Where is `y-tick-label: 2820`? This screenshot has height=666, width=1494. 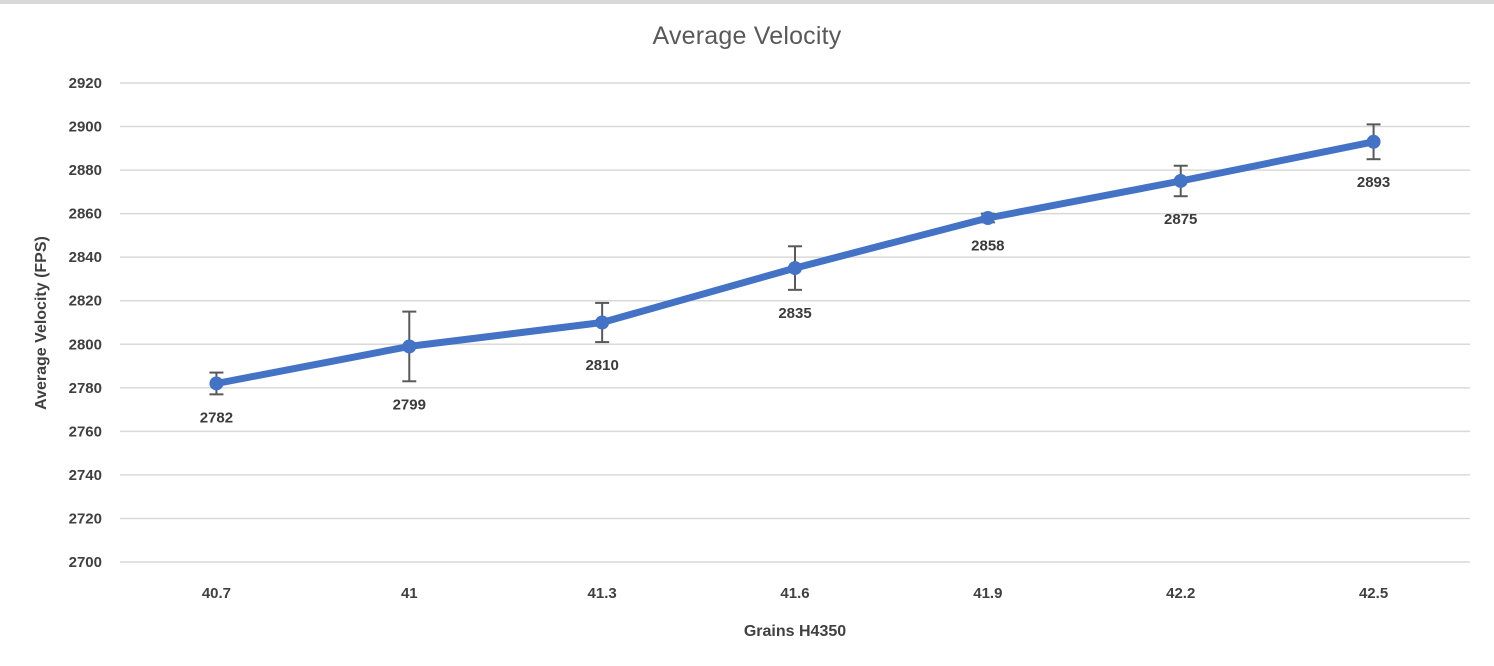
y-tick-label: 2820 is located at coordinates (85, 301).